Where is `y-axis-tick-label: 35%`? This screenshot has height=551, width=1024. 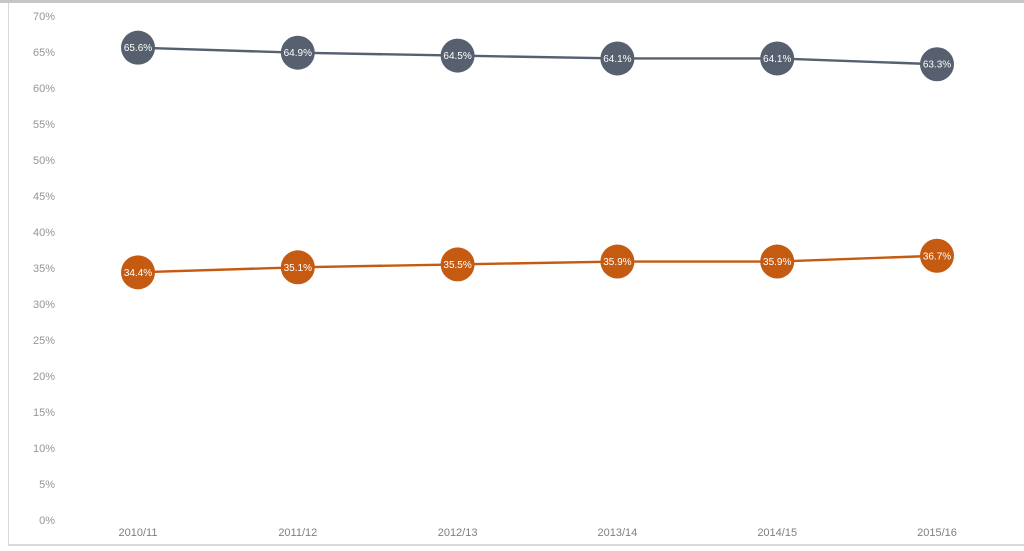 y-axis-tick-label: 35% is located at coordinates (44, 269).